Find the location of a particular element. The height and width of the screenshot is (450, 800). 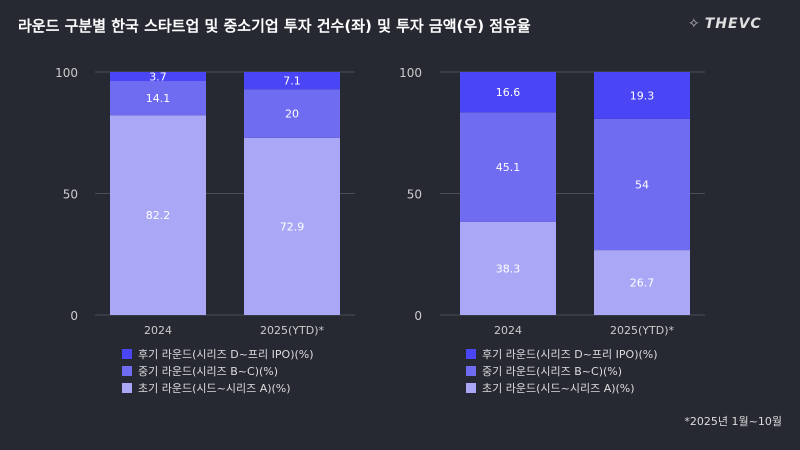

data-label: 72.9 is located at coordinates (292, 226).